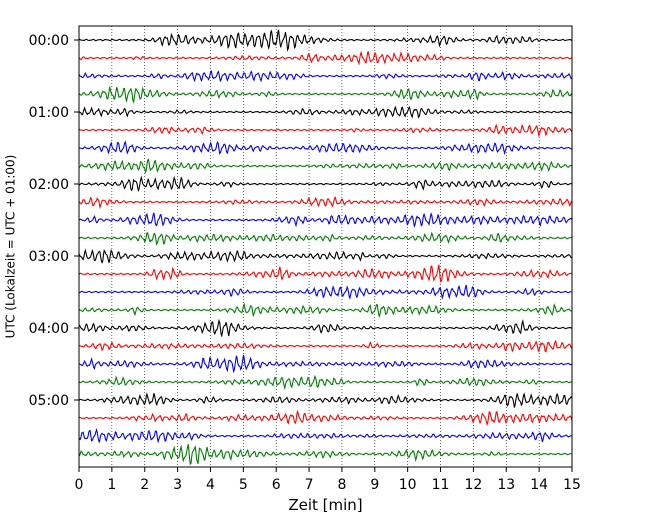 The image size is (650, 520). What do you see at coordinates (408, 485) in the screenshot?
I see `x-tick-label: 10` at bounding box center [408, 485].